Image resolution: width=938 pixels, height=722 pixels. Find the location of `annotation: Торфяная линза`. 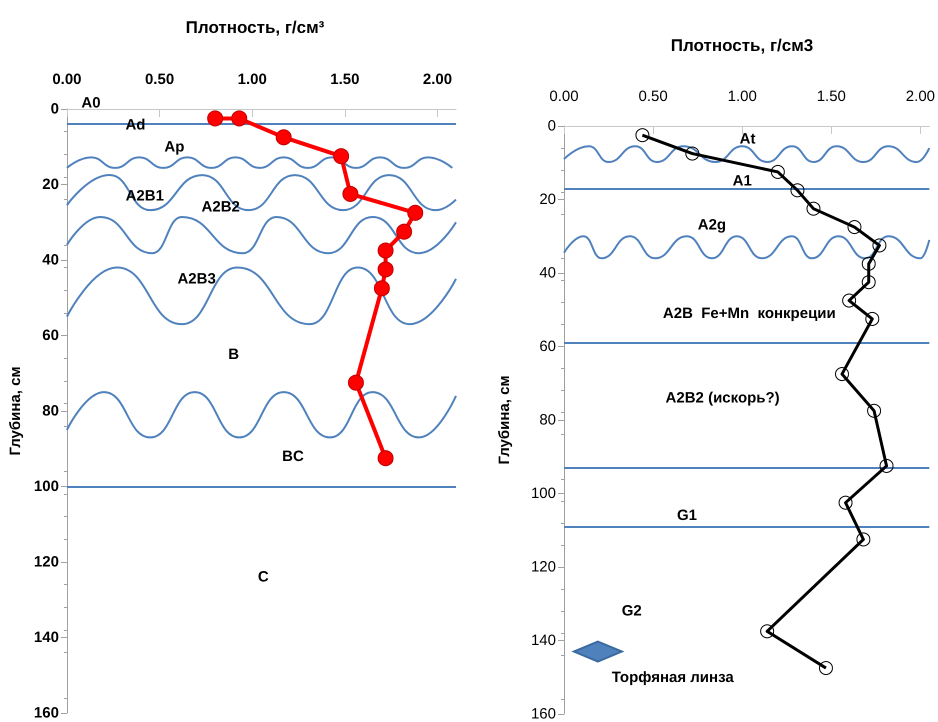

annotation: Торфяная линза is located at coordinates (673, 677).